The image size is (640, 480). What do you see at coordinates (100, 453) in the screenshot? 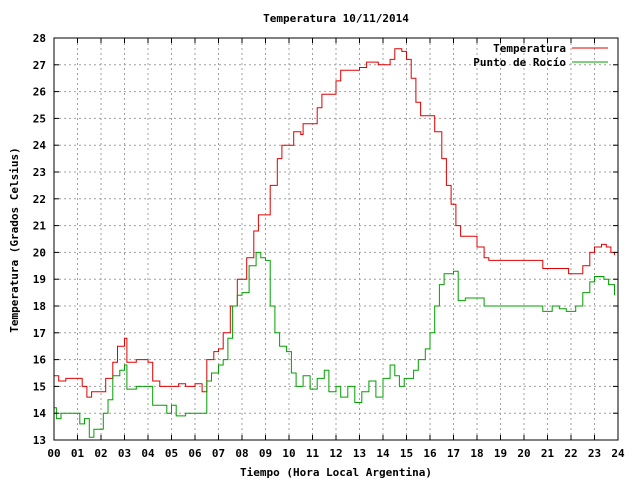
I see `x-tick-label: 02` at bounding box center [100, 453].